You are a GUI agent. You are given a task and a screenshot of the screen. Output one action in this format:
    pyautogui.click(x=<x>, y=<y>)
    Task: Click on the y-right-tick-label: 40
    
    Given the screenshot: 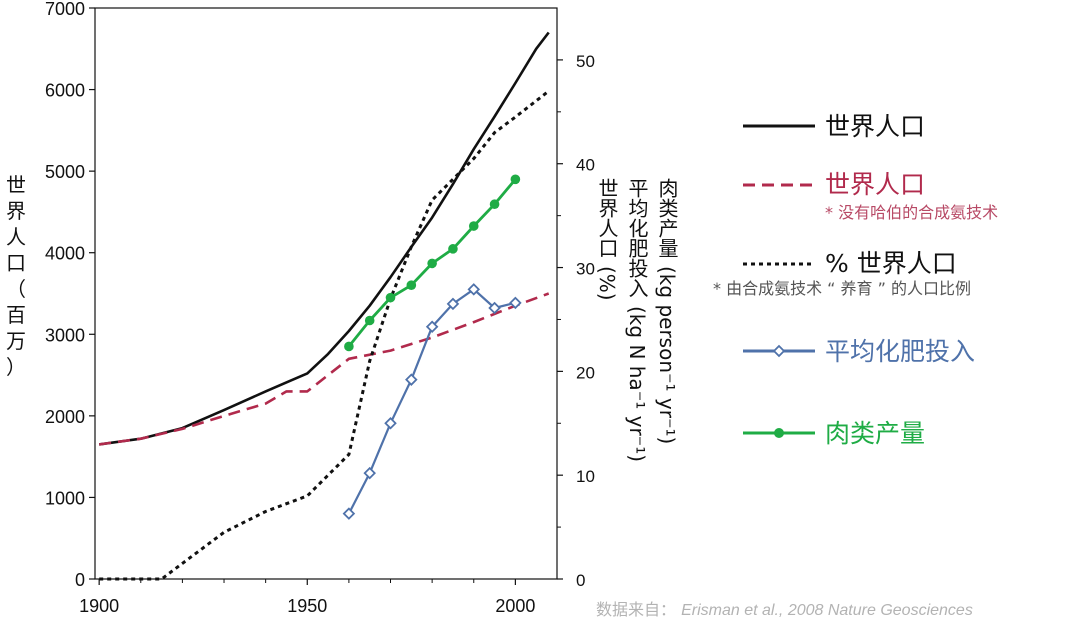 What is the action you would take?
    pyautogui.click(x=585, y=165)
    